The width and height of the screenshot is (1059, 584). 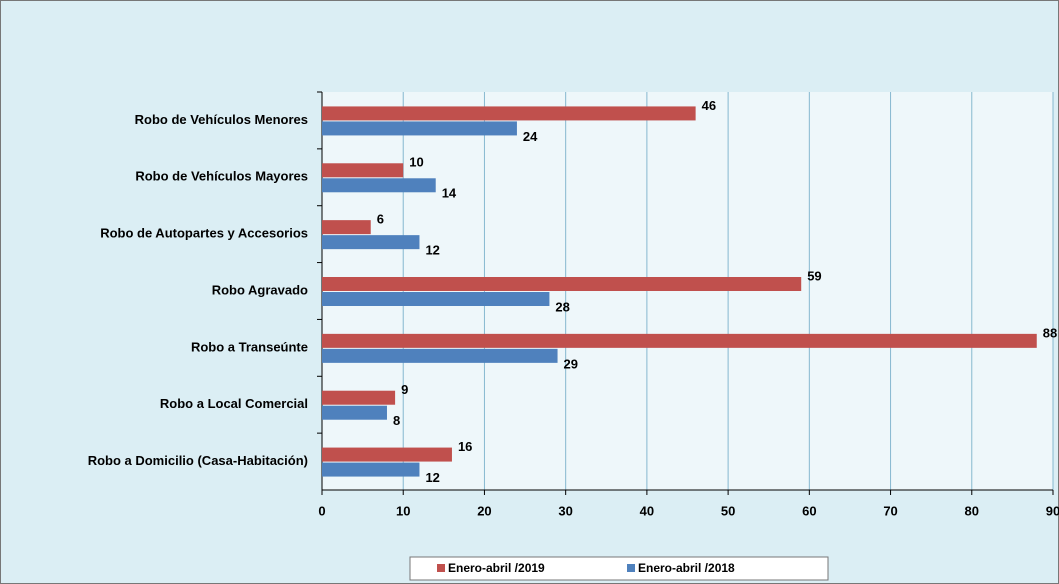 What do you see at coordinates (571, 363) in the screenshot?
I see `data-label: 29` at bounding box center [571, 363].